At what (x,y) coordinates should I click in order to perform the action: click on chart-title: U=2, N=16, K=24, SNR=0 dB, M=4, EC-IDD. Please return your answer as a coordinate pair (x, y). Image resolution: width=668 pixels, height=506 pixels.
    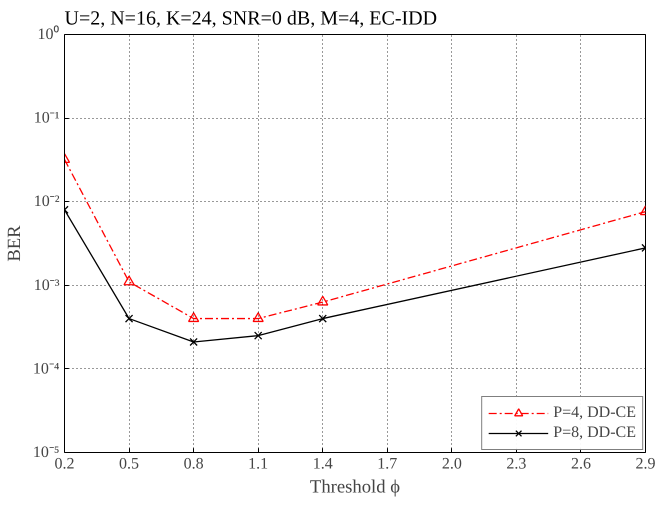
    Looking at the image, I should click on (251, 19).